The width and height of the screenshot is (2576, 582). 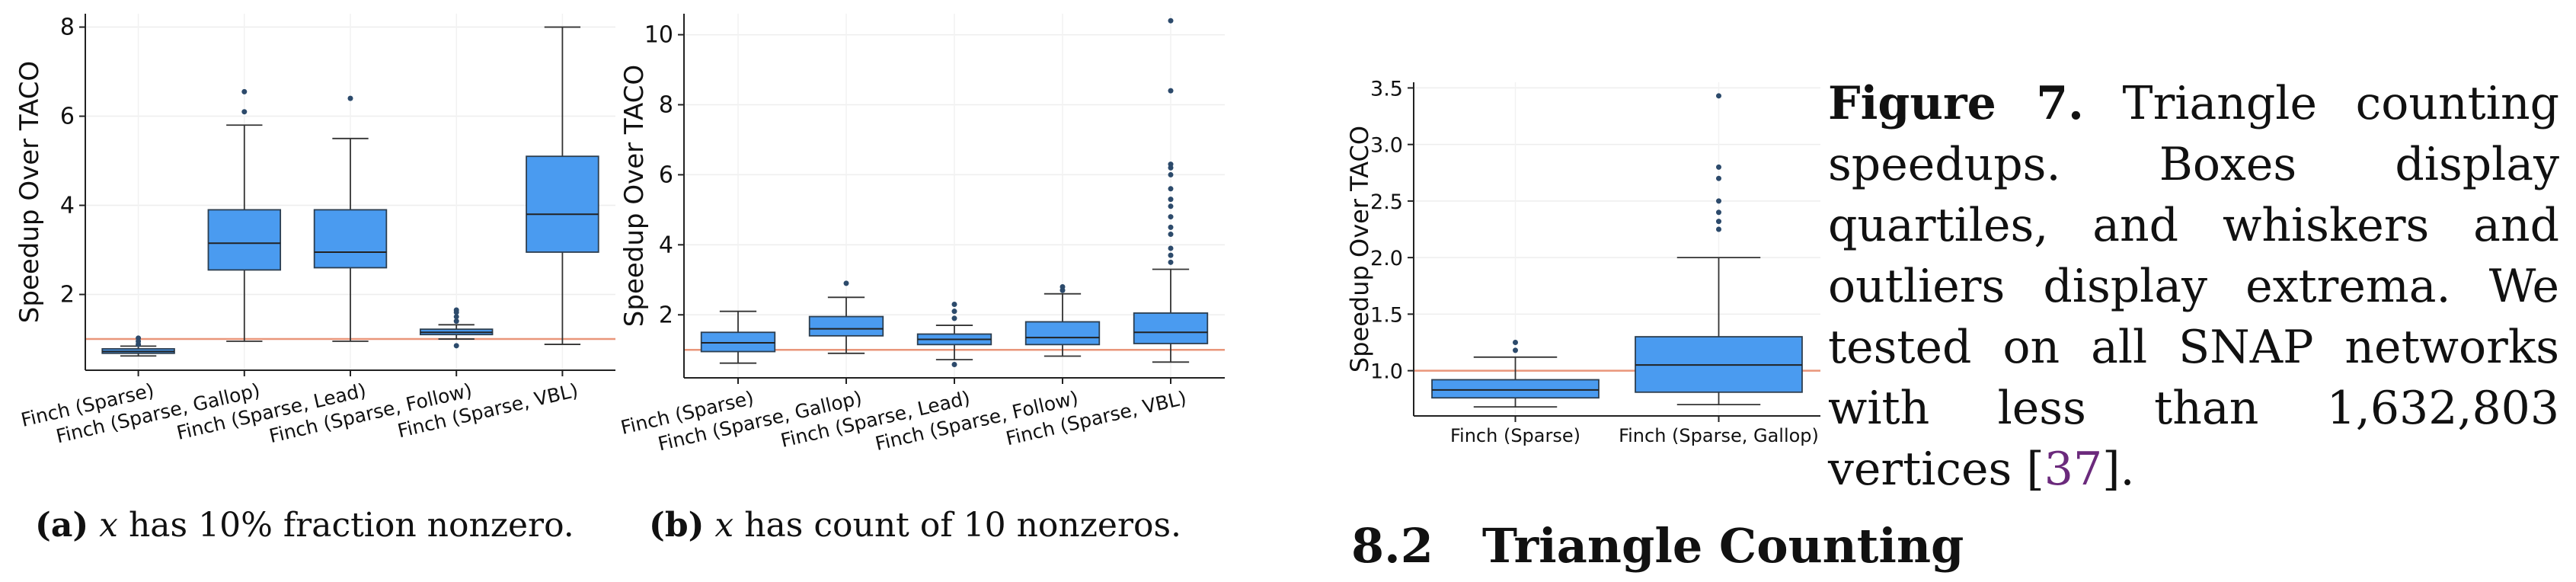 I want to click on citation-link: 37, so click(x=2074, y=470).